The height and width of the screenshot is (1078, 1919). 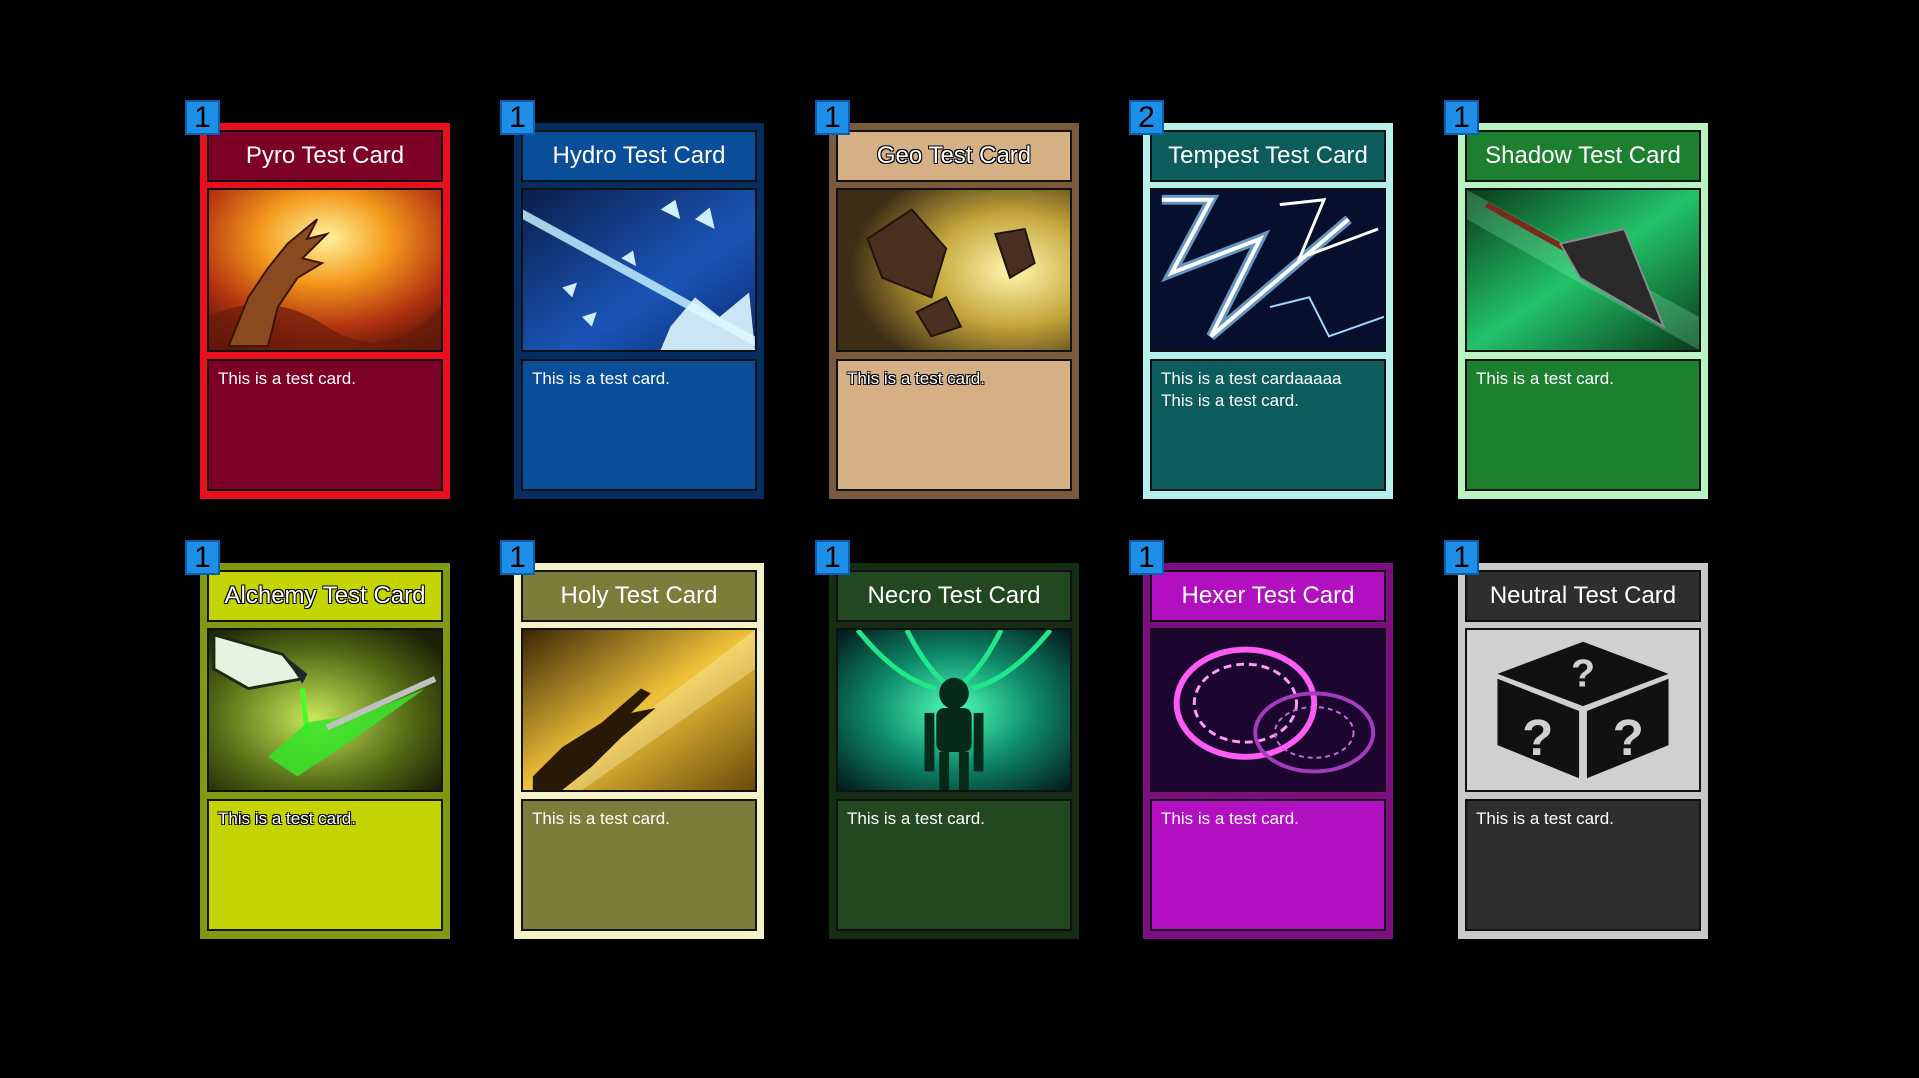 What do you see at coordinates (1146, 117) in the screenshot?
I see `card-count-badge: 2` at bounding box center [1146, 117].